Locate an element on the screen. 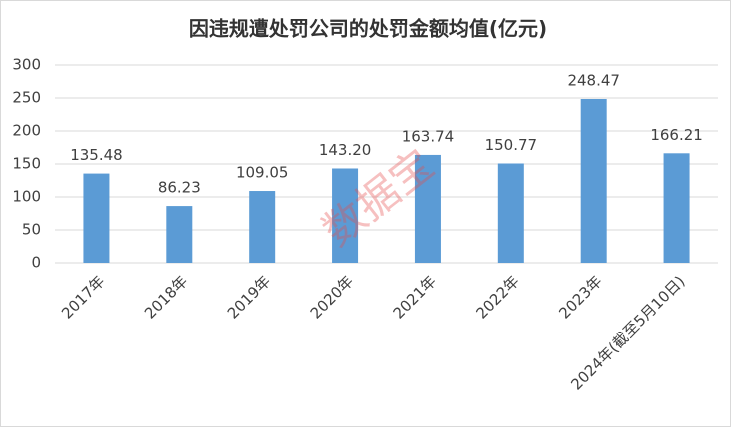 This screenshot has height=427, width=731. y-tick-label: 200 is located at coordinates (26, 131).